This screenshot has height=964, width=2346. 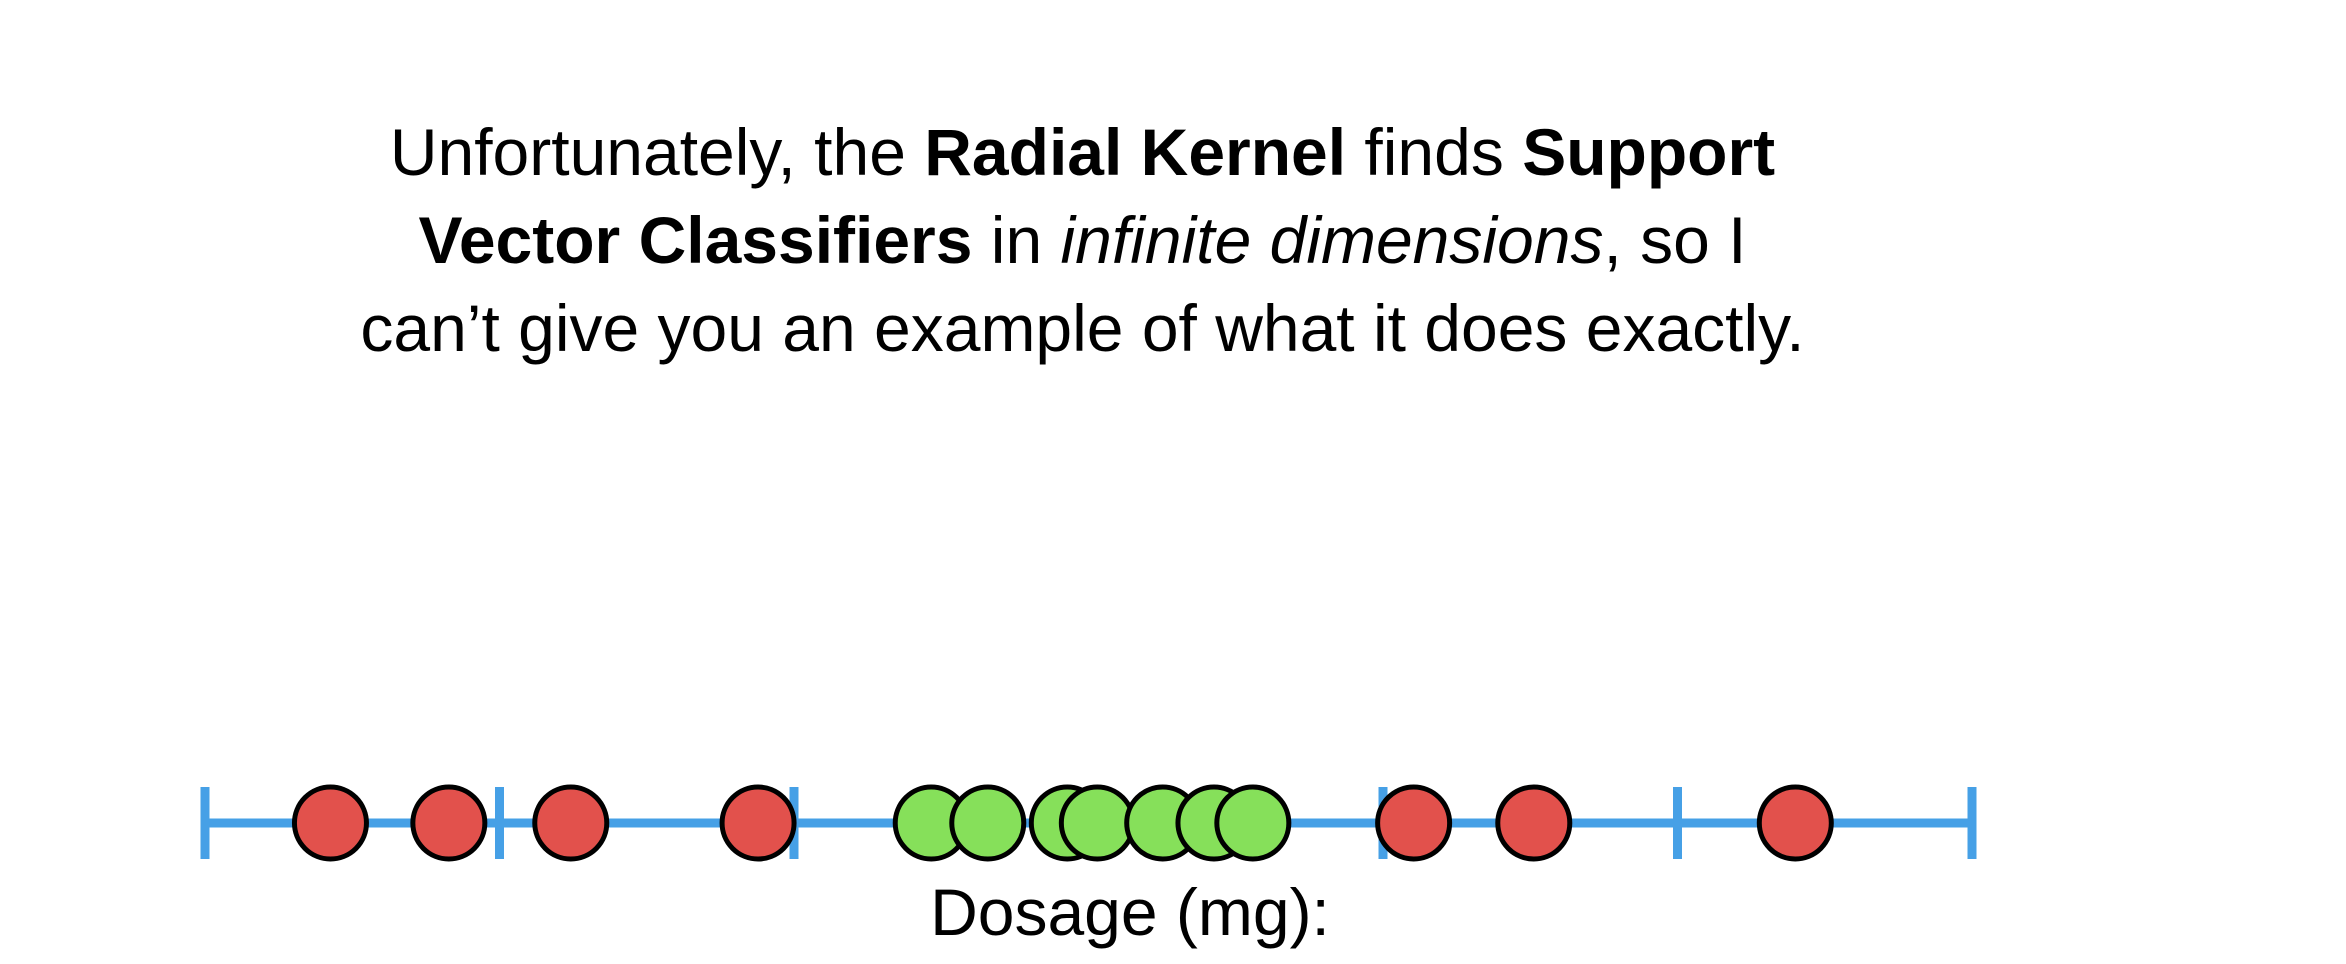 I want to click on caption-text-run: Unfortunately, the, so click(x=657, y=152).